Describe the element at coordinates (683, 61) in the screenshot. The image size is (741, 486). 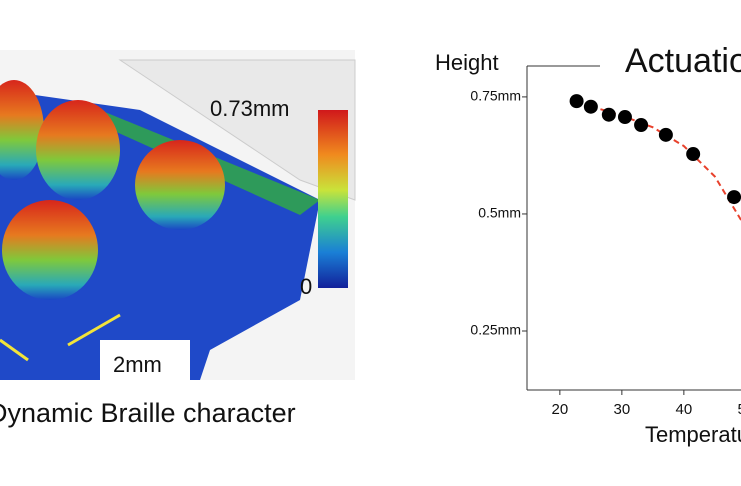
I see `chart-title: Actuation` at that location.